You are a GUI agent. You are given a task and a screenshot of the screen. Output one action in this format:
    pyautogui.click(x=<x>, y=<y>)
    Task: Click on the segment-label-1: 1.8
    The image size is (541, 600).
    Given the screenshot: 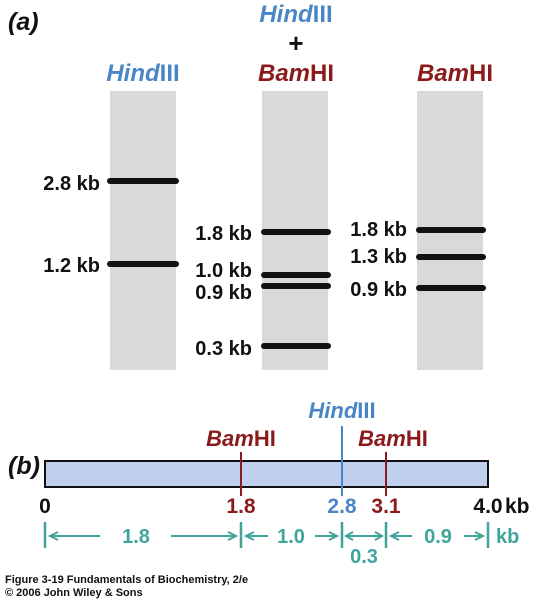 What is the action you would take?
    pyautogui.click(x=136, y=537)
    